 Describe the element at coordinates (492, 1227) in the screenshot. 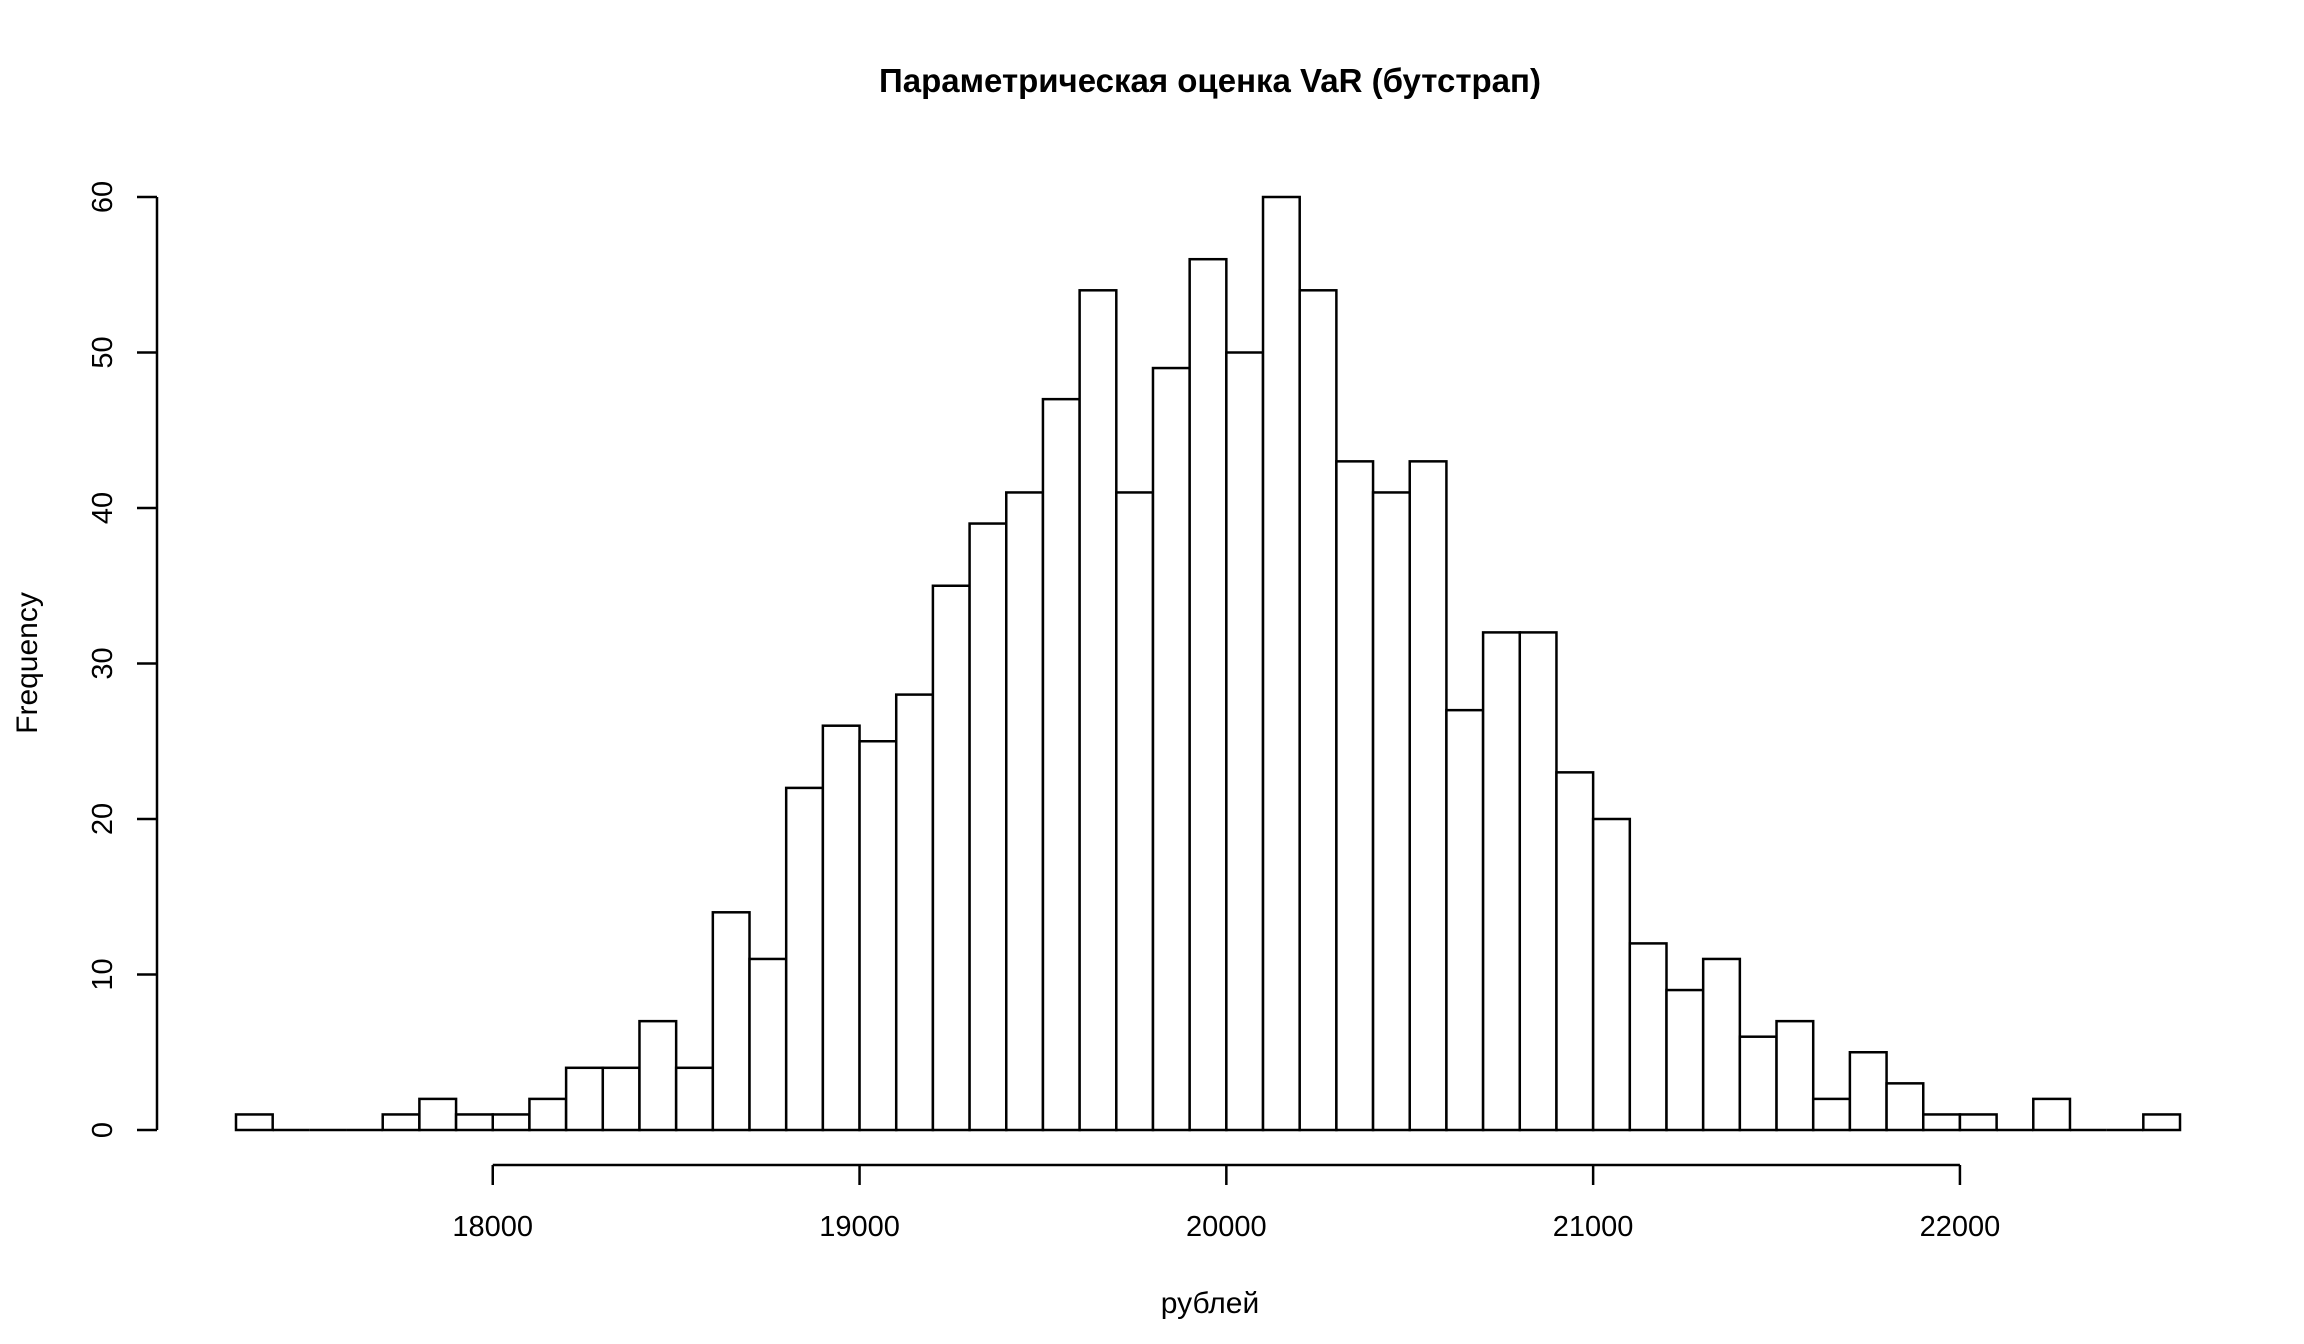

I see `x-tick-label: 18000` at that location.